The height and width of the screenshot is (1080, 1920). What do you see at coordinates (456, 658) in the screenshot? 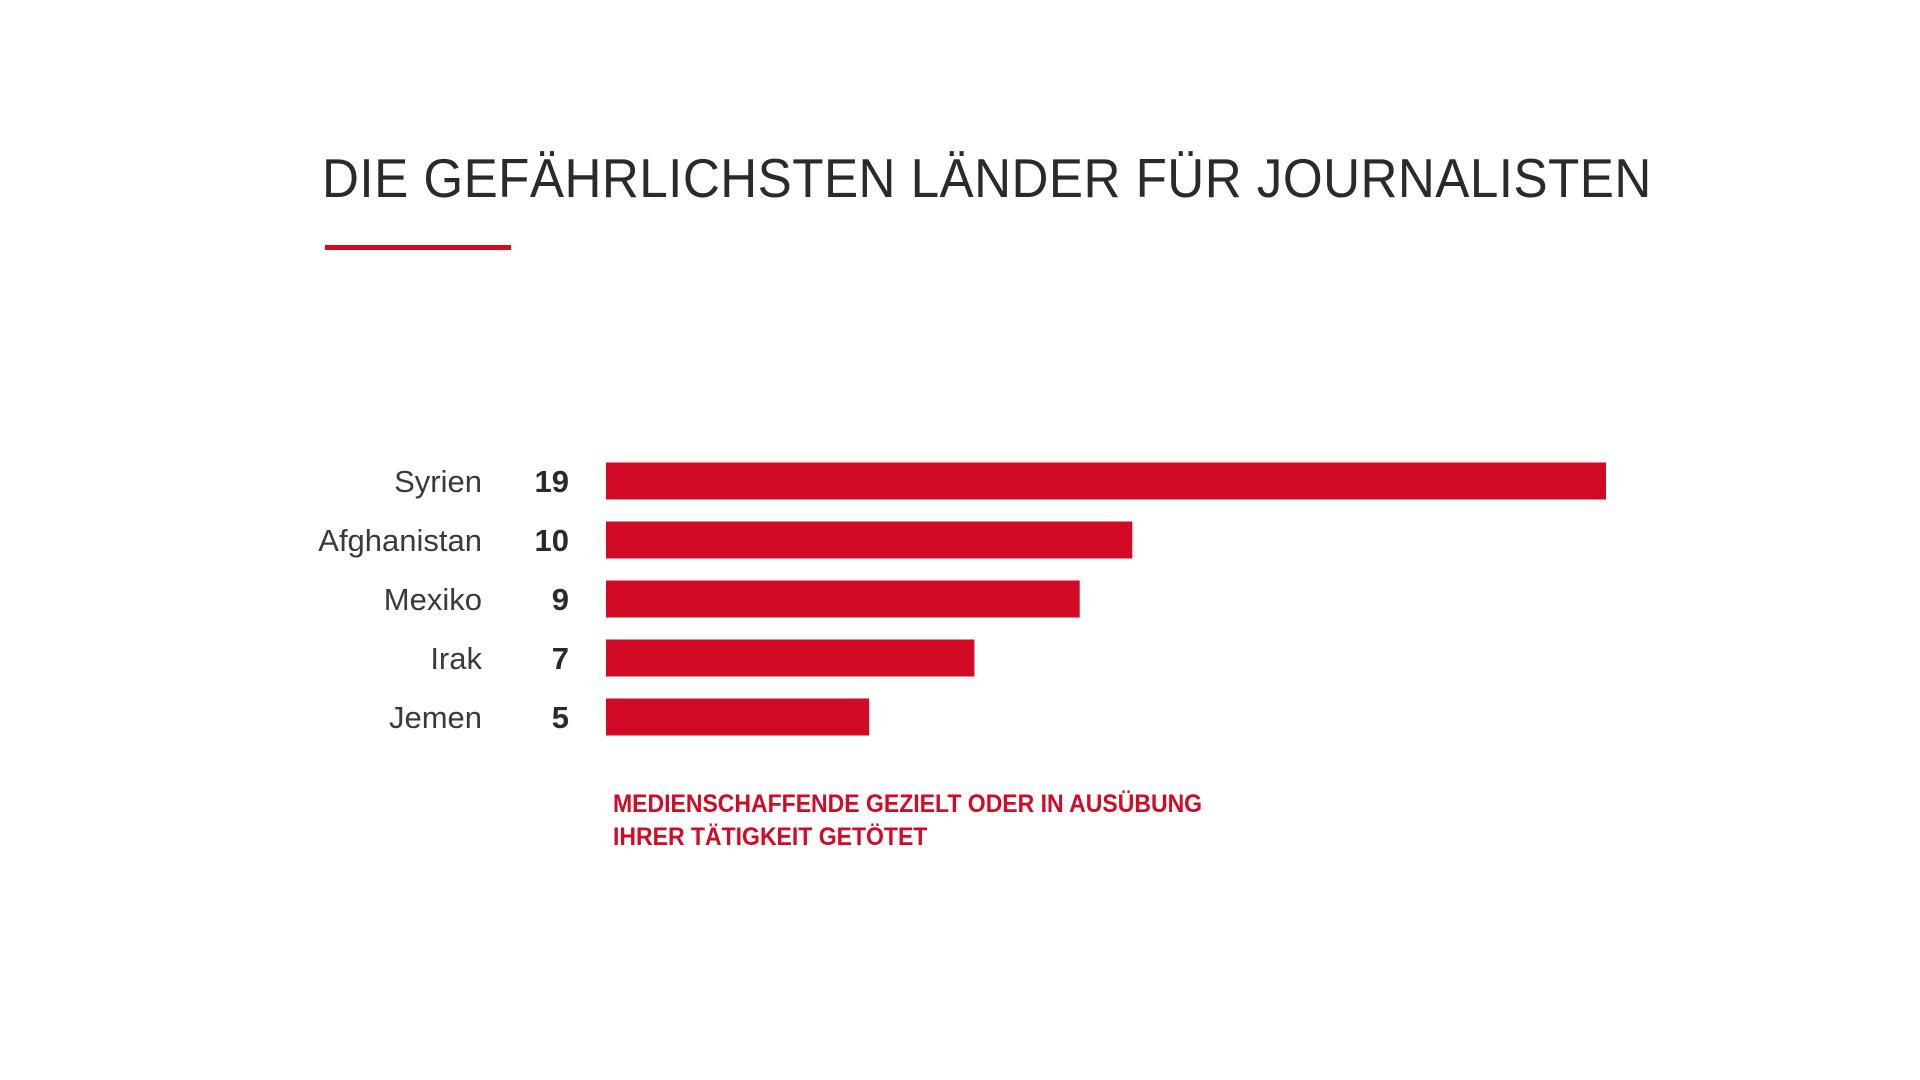
I see `category-label: Irak` at bounding box center [456, 658].